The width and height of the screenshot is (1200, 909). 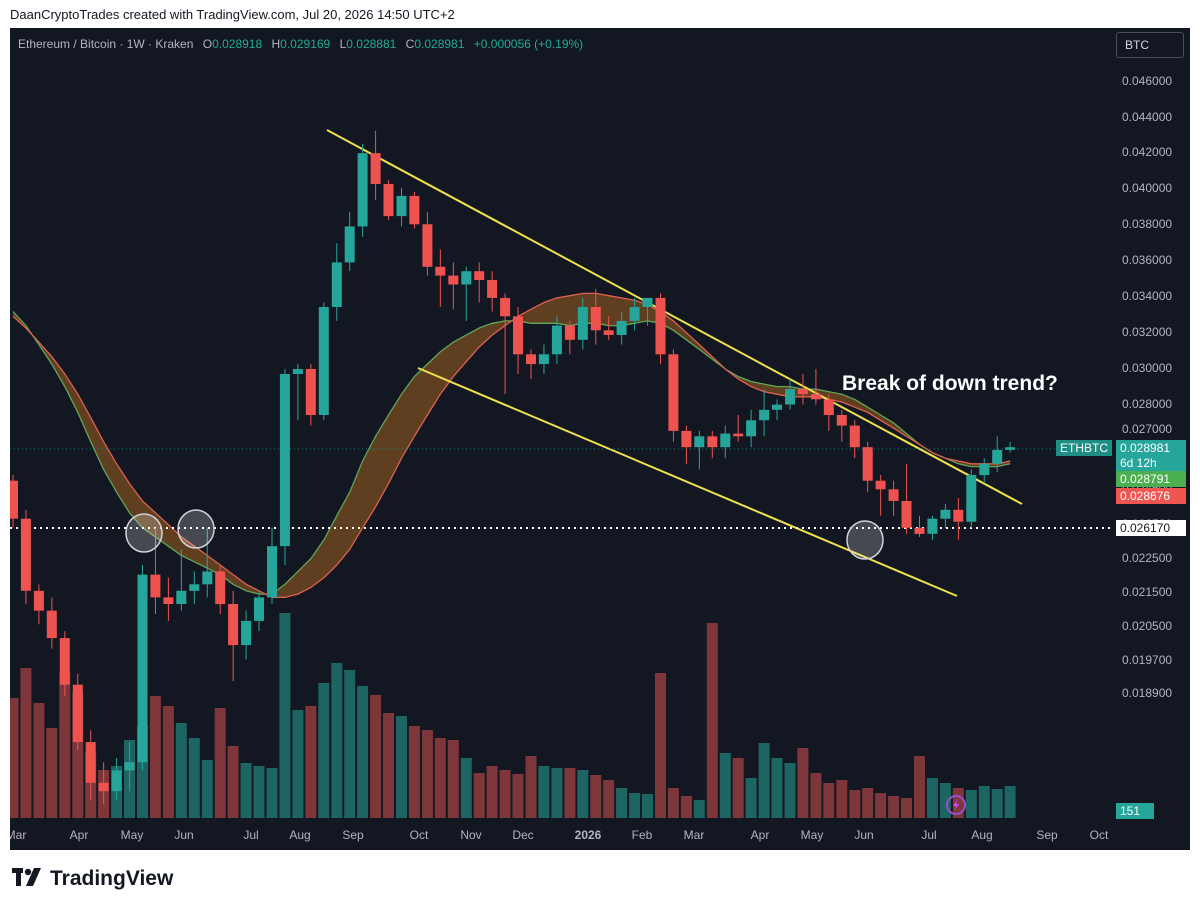 What do you see at coordinates (1147, 296) in the screenshot?
I see `price-tick-label: 0.034000` at bounding box center [1147, 296].